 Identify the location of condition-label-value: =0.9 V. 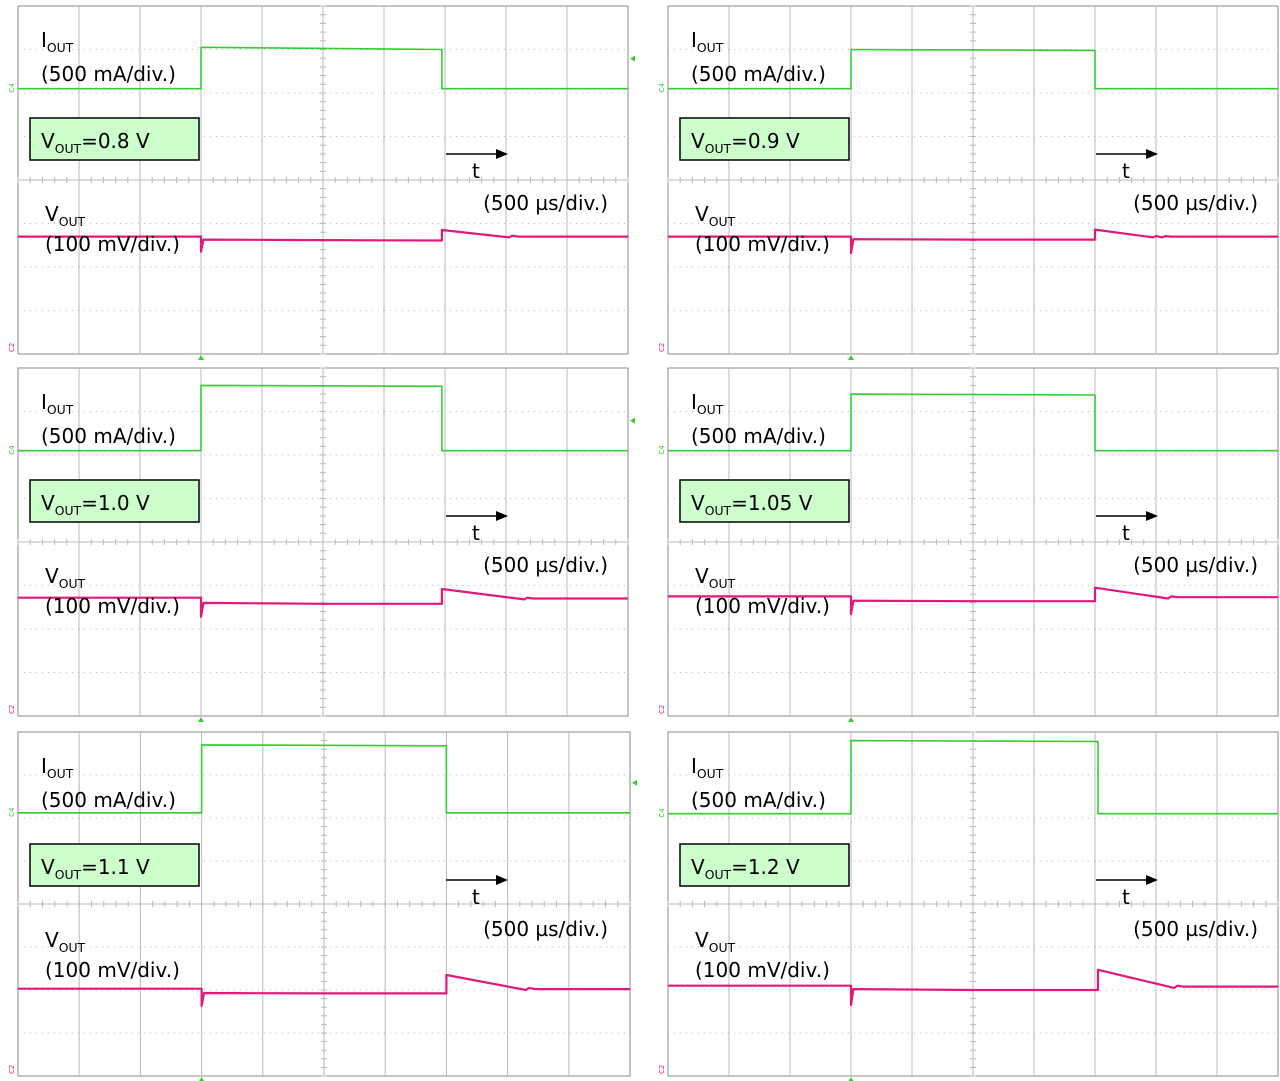
(765, 141).